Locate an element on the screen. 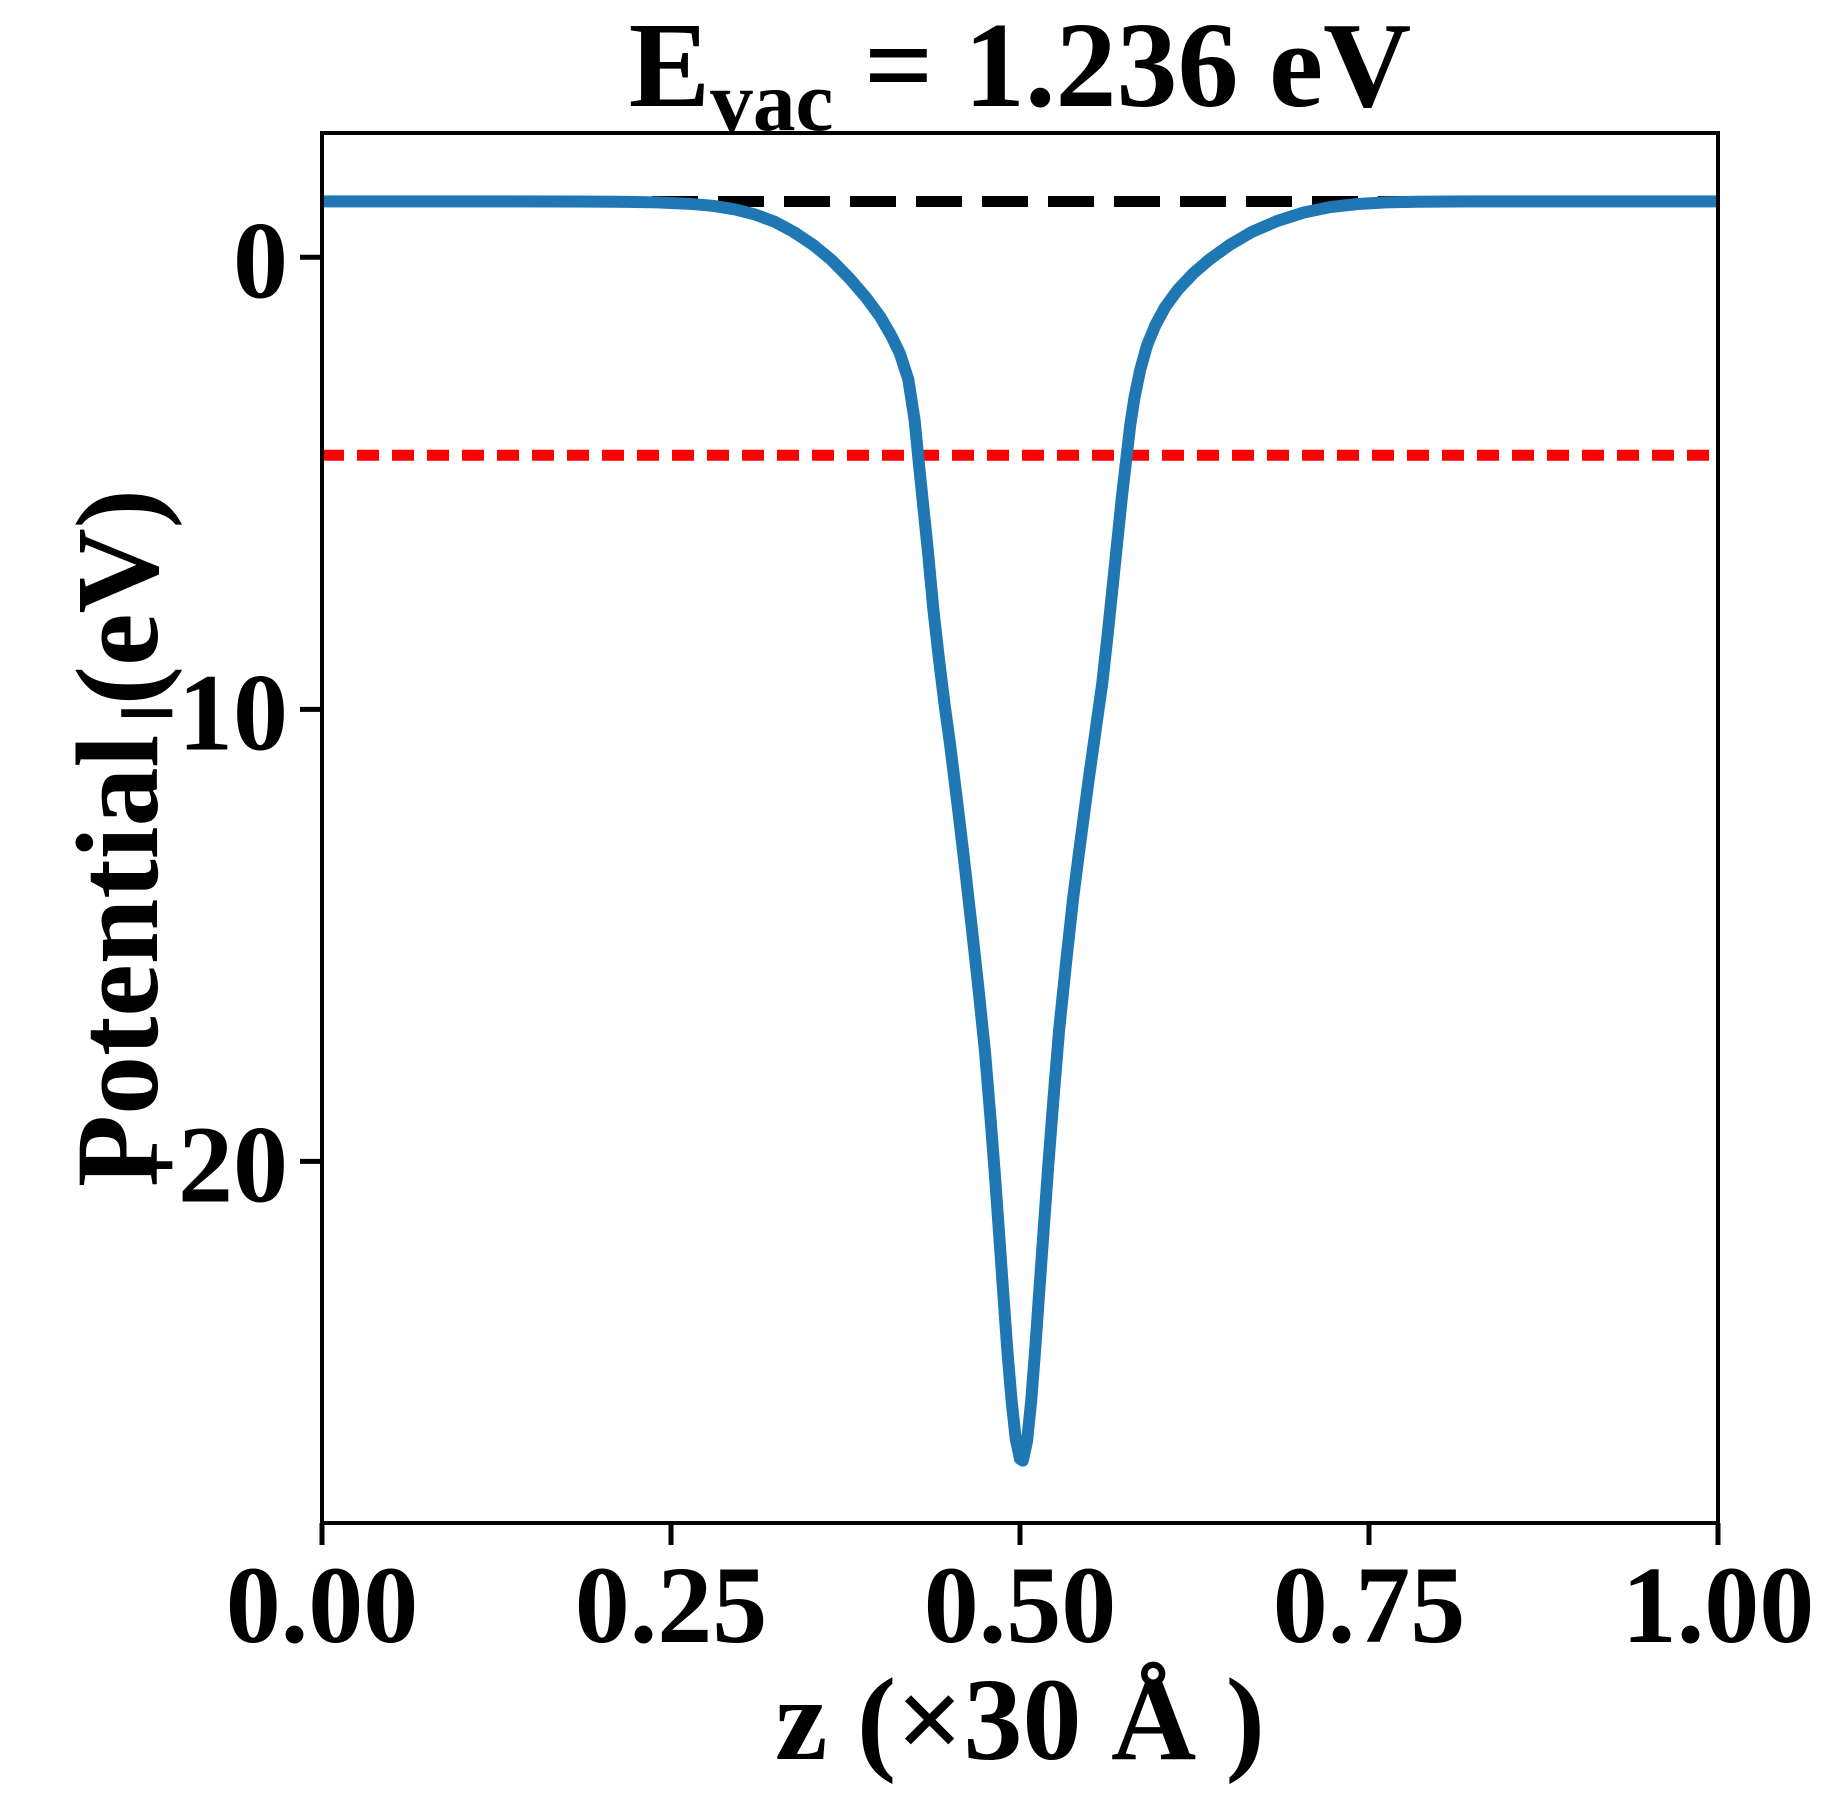 Image resolution: width=1833 pixels, height=1794 pixels. y-tick-label: −10 is located at coordinates (201, 712).